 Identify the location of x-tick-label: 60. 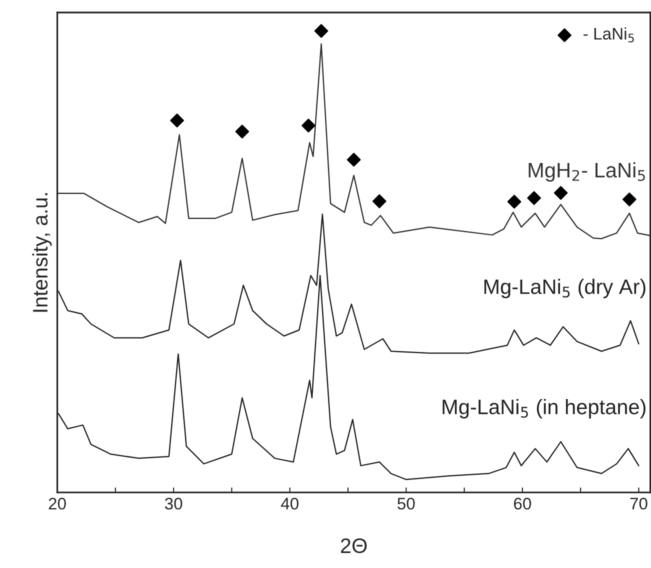
(523, 504).